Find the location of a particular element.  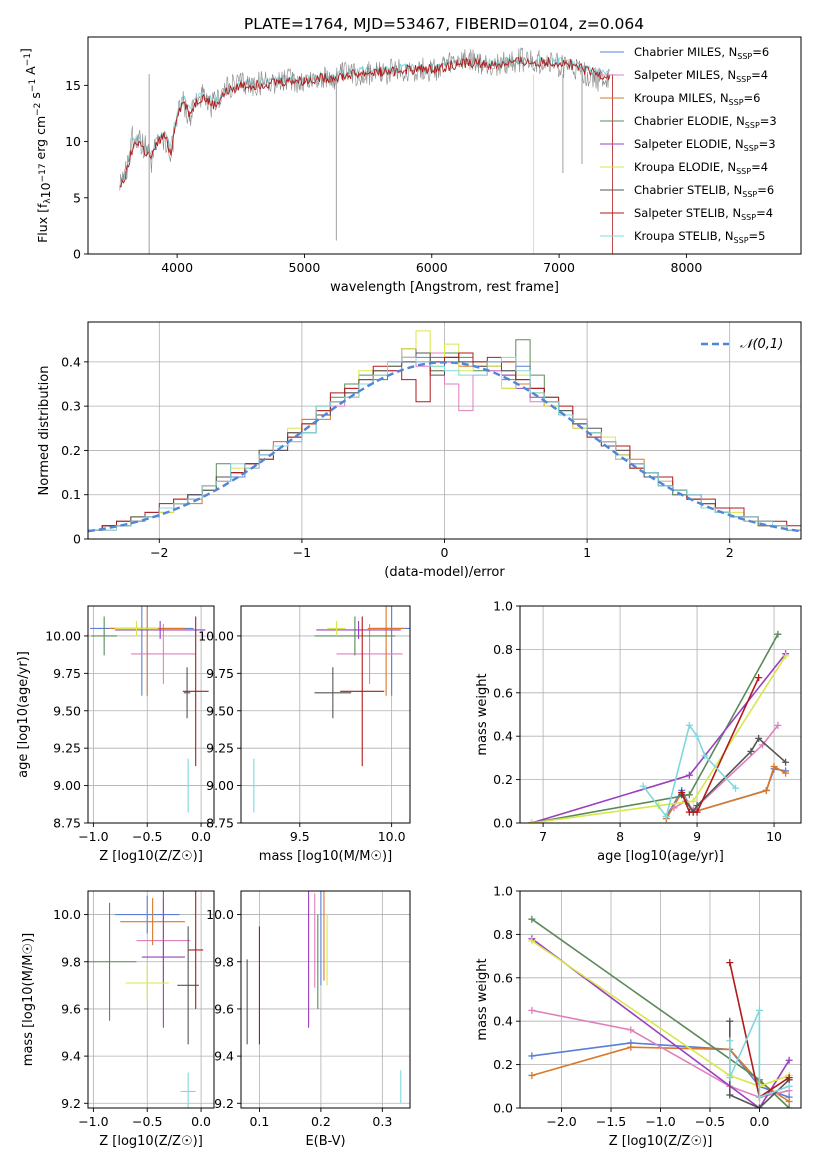

weight-line-kroupa-stelib is located at coordinates (689, 771).